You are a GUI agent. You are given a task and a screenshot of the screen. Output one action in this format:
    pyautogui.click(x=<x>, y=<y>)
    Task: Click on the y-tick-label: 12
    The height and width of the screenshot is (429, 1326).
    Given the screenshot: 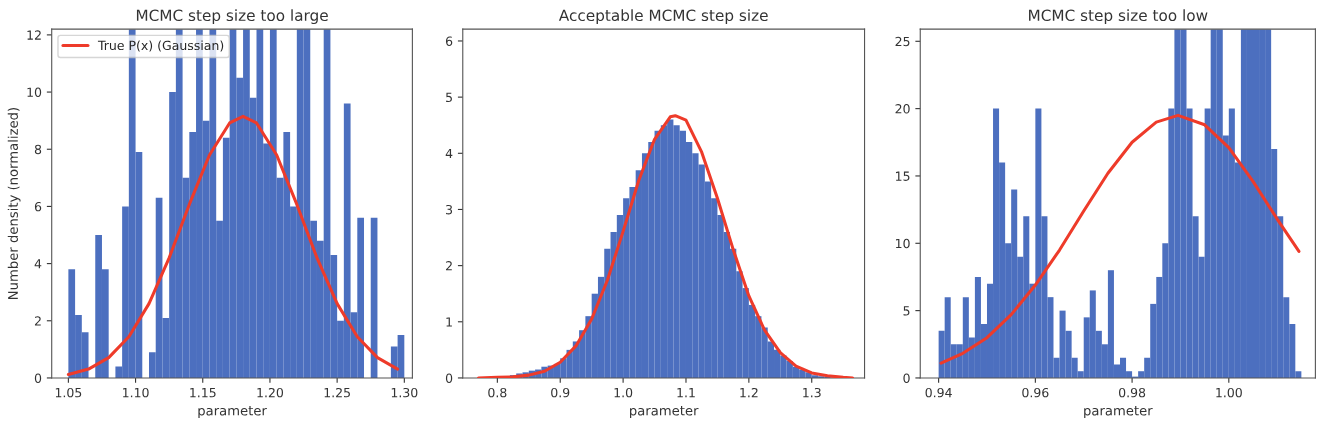 What is the action you would take?
    pyautogui.click(x=34, y=35)
    